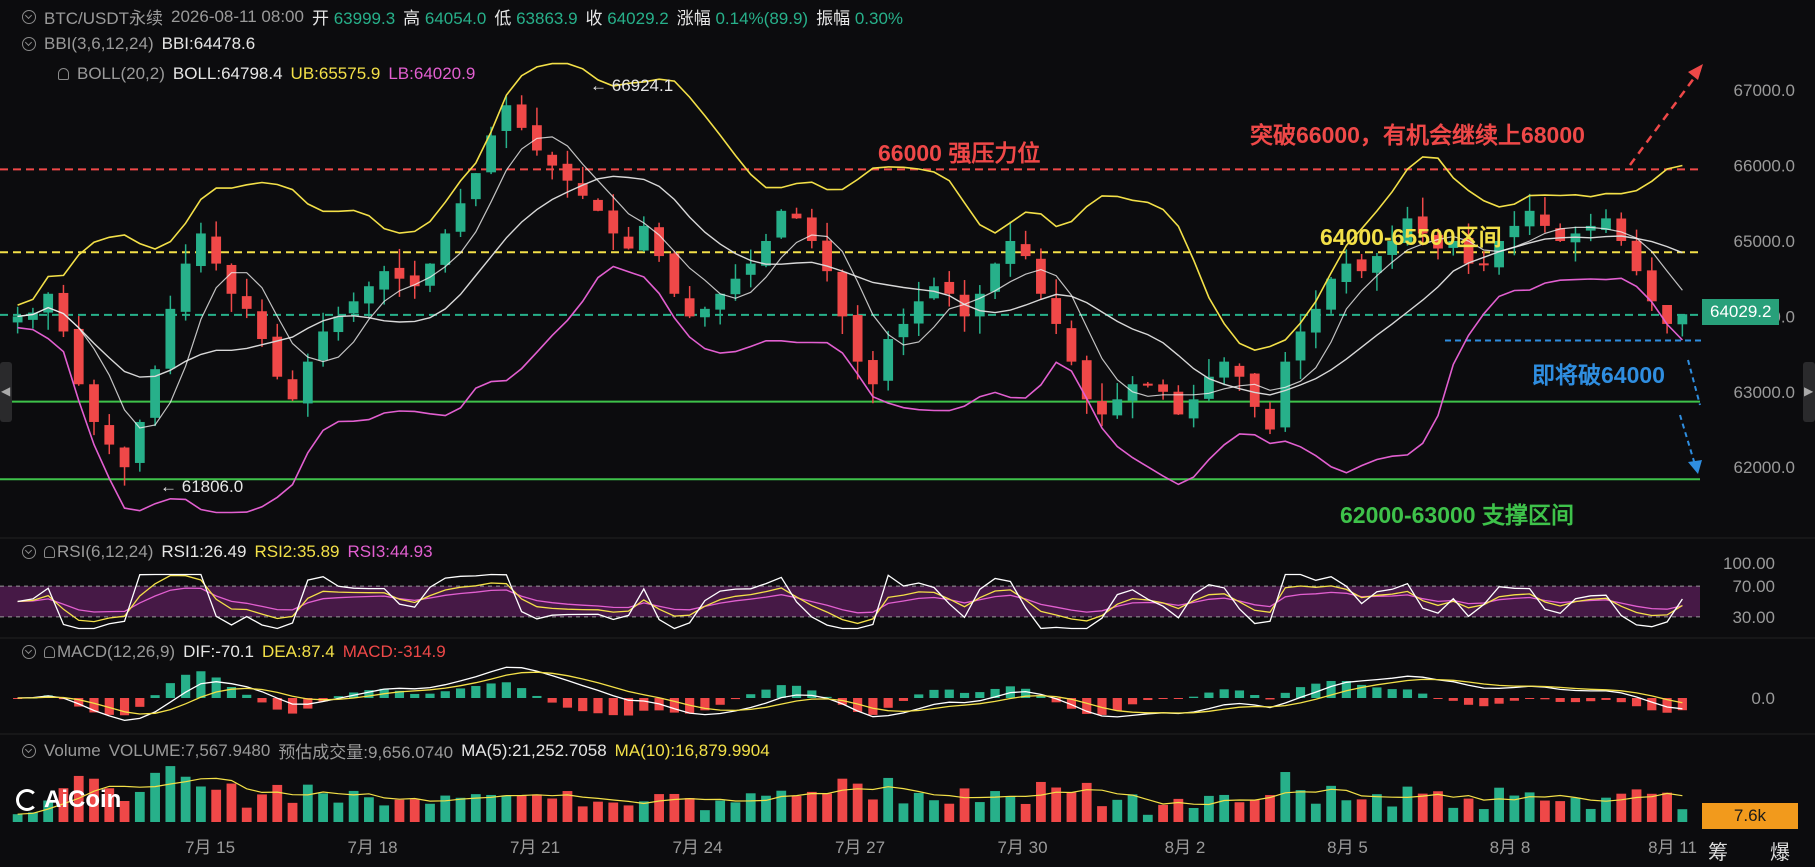 The image size is (1815, 867). Describe the element at coordinates (697, 847) in the screenshot. I see `x-tick-label: 7月 24` at that location.